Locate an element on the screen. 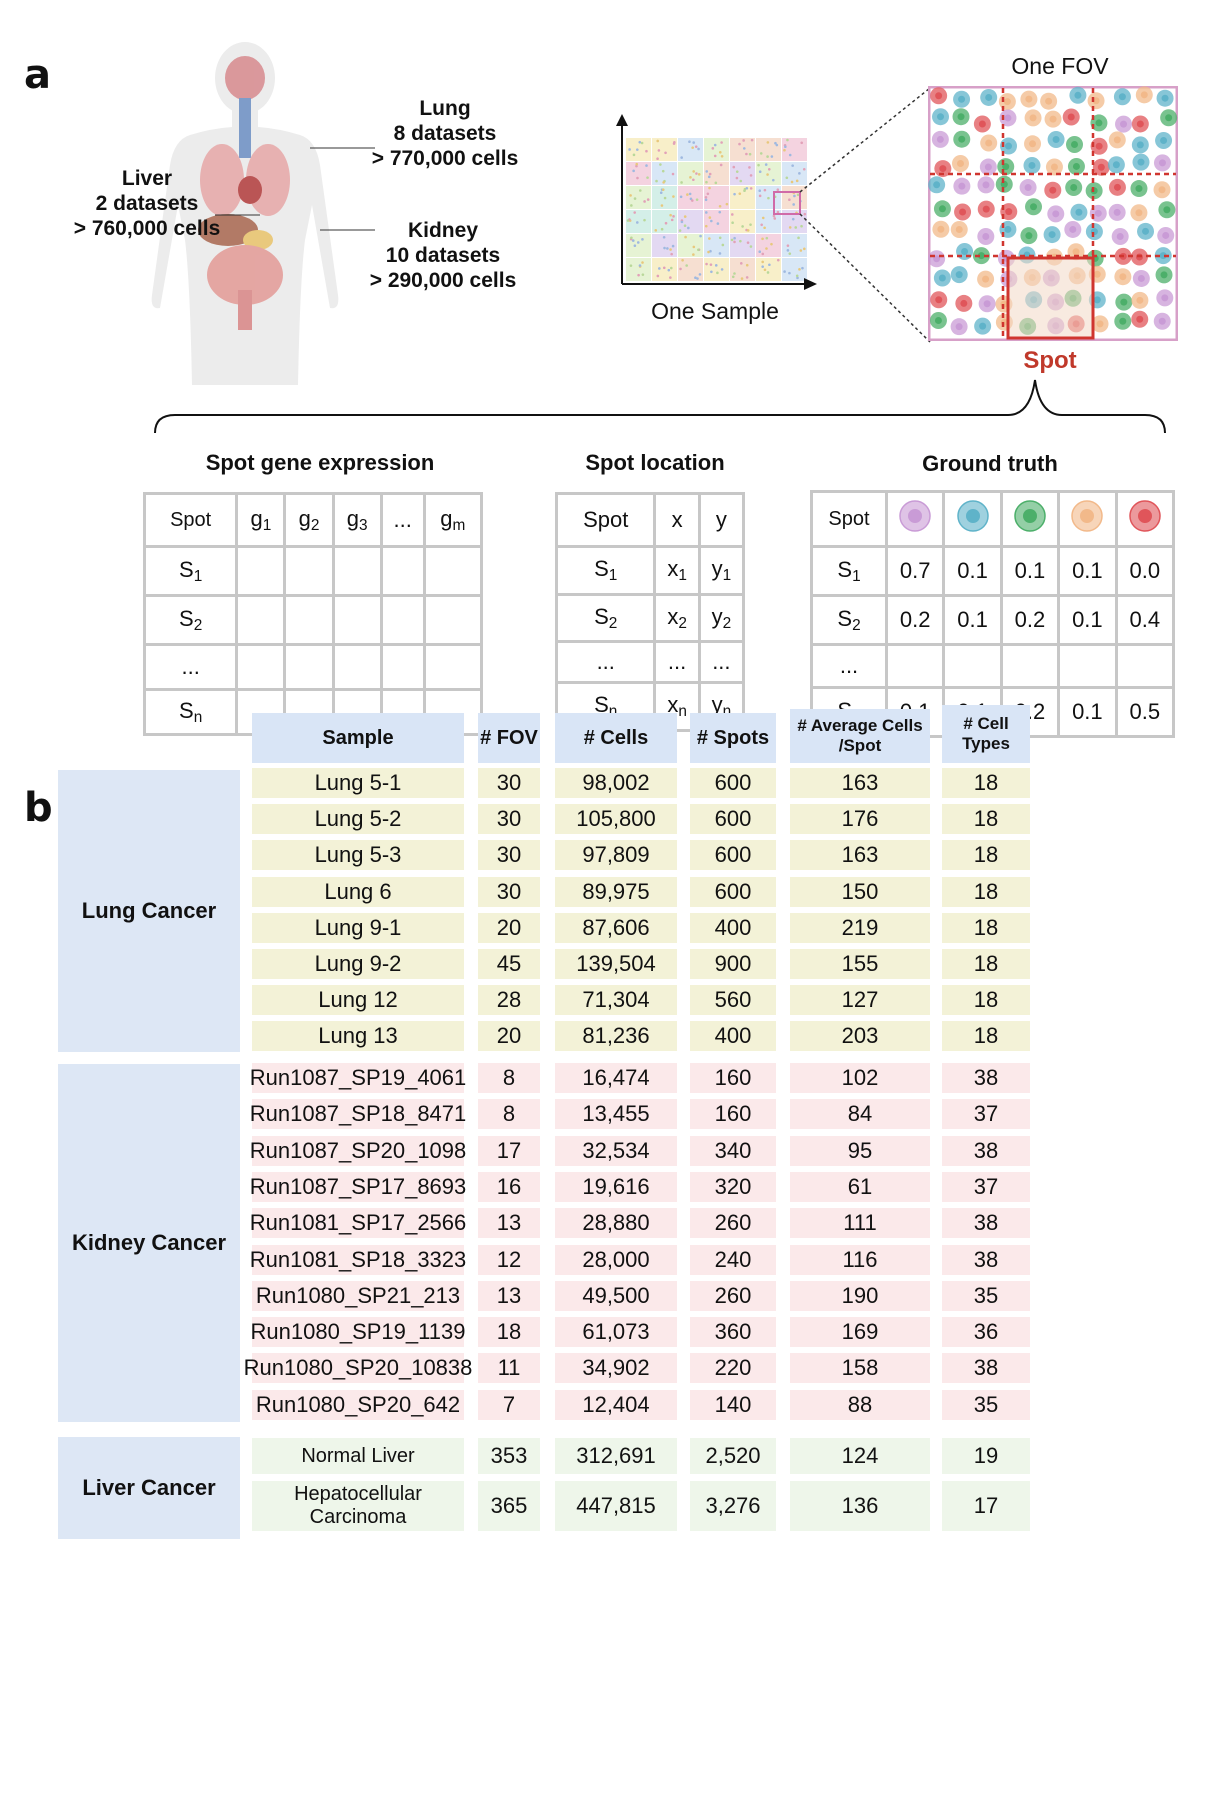  loc-s2: S2 is located at coordinates (606, 618).